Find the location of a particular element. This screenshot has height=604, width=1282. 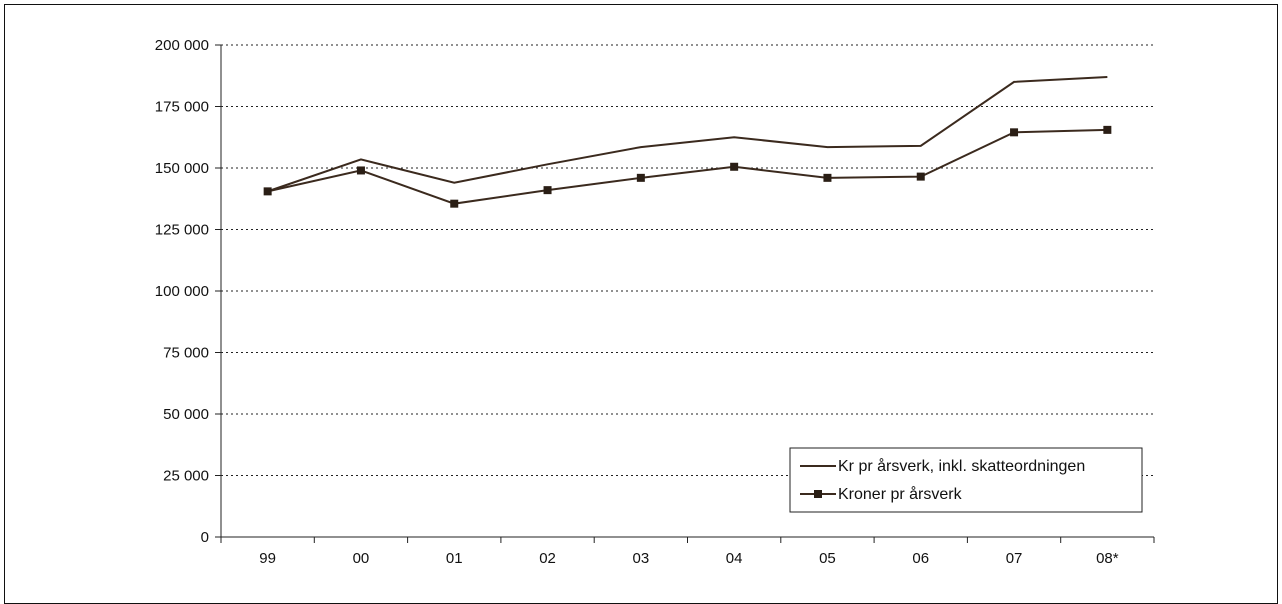

x-tick-label: 01 is located at coordinates (454, 558).